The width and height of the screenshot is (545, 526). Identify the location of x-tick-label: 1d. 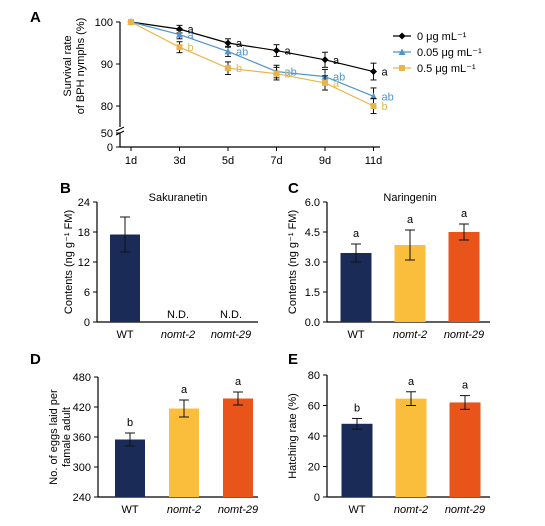
(131, 161).